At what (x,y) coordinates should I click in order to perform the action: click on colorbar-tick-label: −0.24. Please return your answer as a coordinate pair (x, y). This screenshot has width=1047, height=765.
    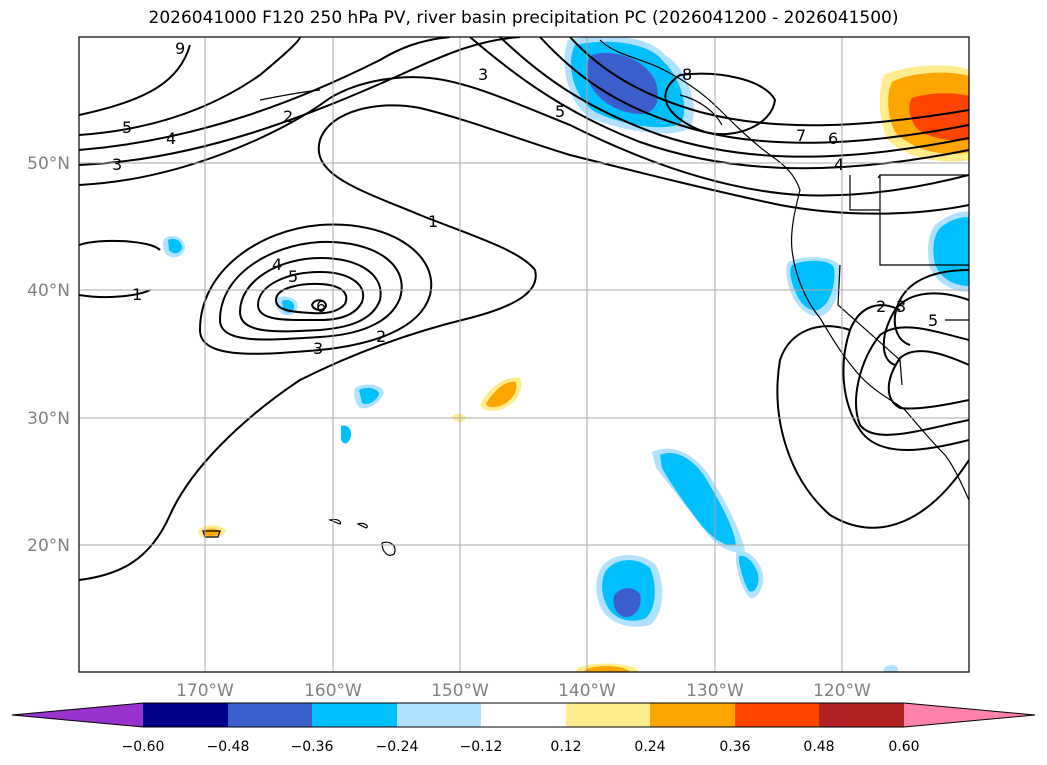
    Looking at the image, I should click on (397, 747).